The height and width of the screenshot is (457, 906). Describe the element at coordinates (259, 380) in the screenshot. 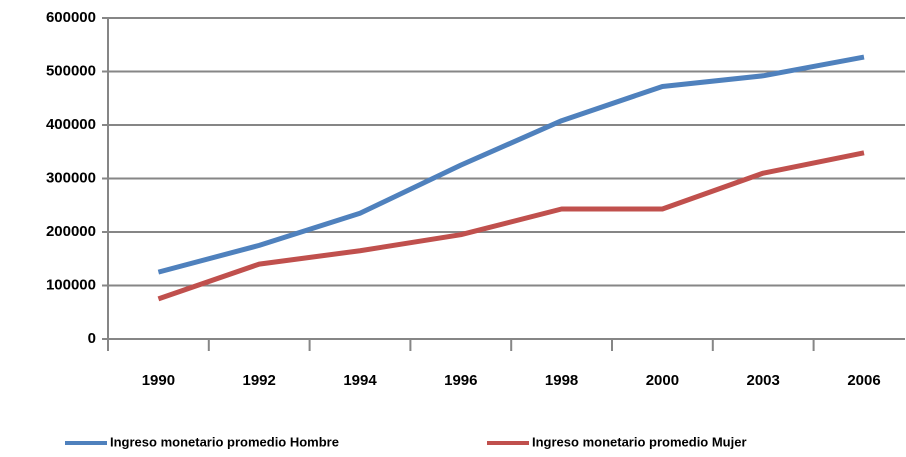

I see `x-tick-label: 1992` at that location.